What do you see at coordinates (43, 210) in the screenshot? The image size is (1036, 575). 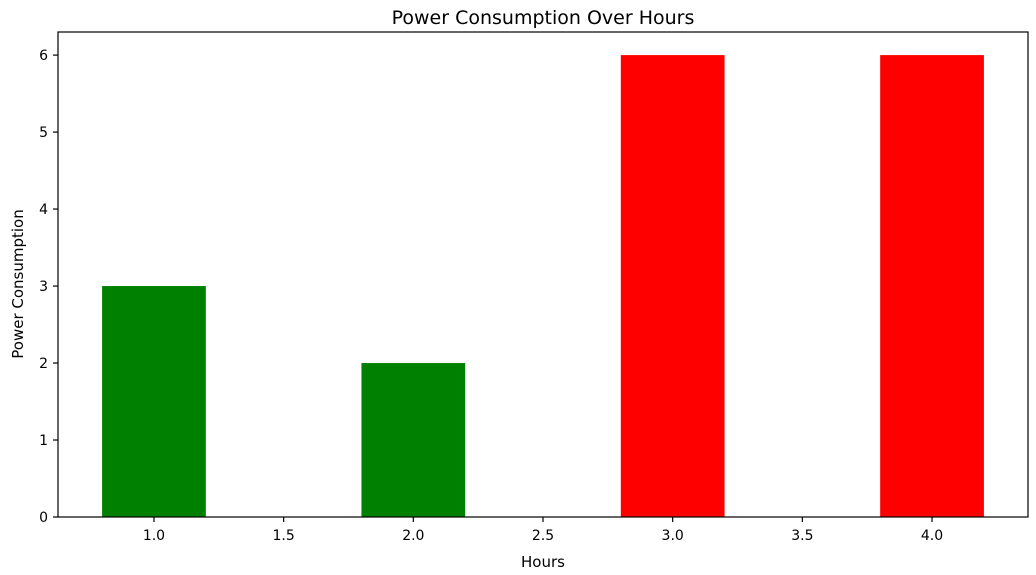 I see `y-tick-label: 4` at bounding box center [43, 210].